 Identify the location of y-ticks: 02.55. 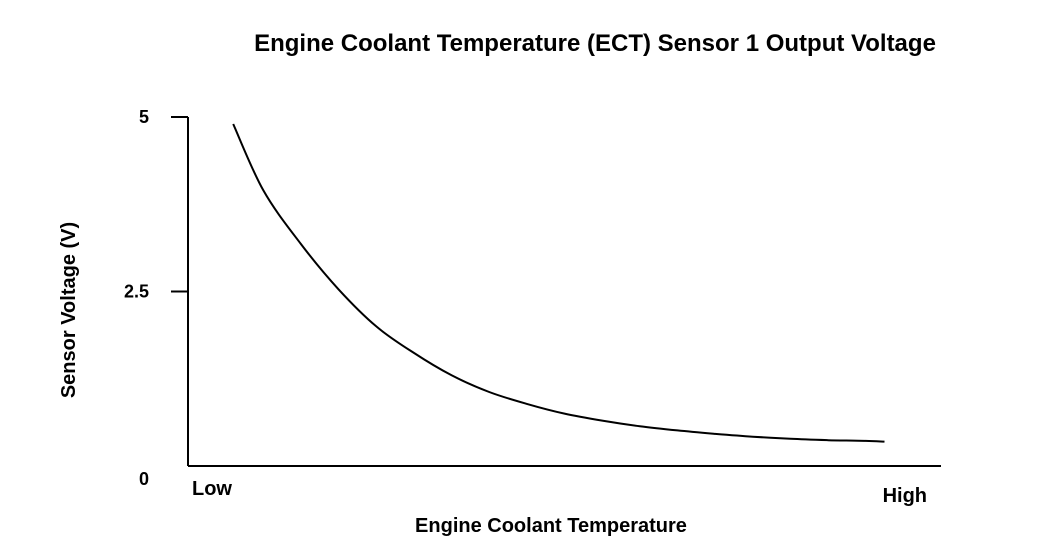
(156, 298).